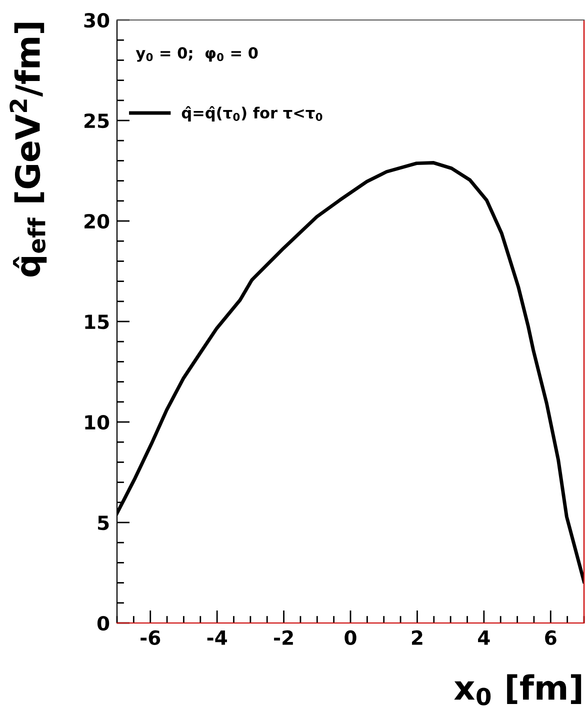 The image size is (585, 721). I want to click on y-tick-label: 15, so click(97, 322).